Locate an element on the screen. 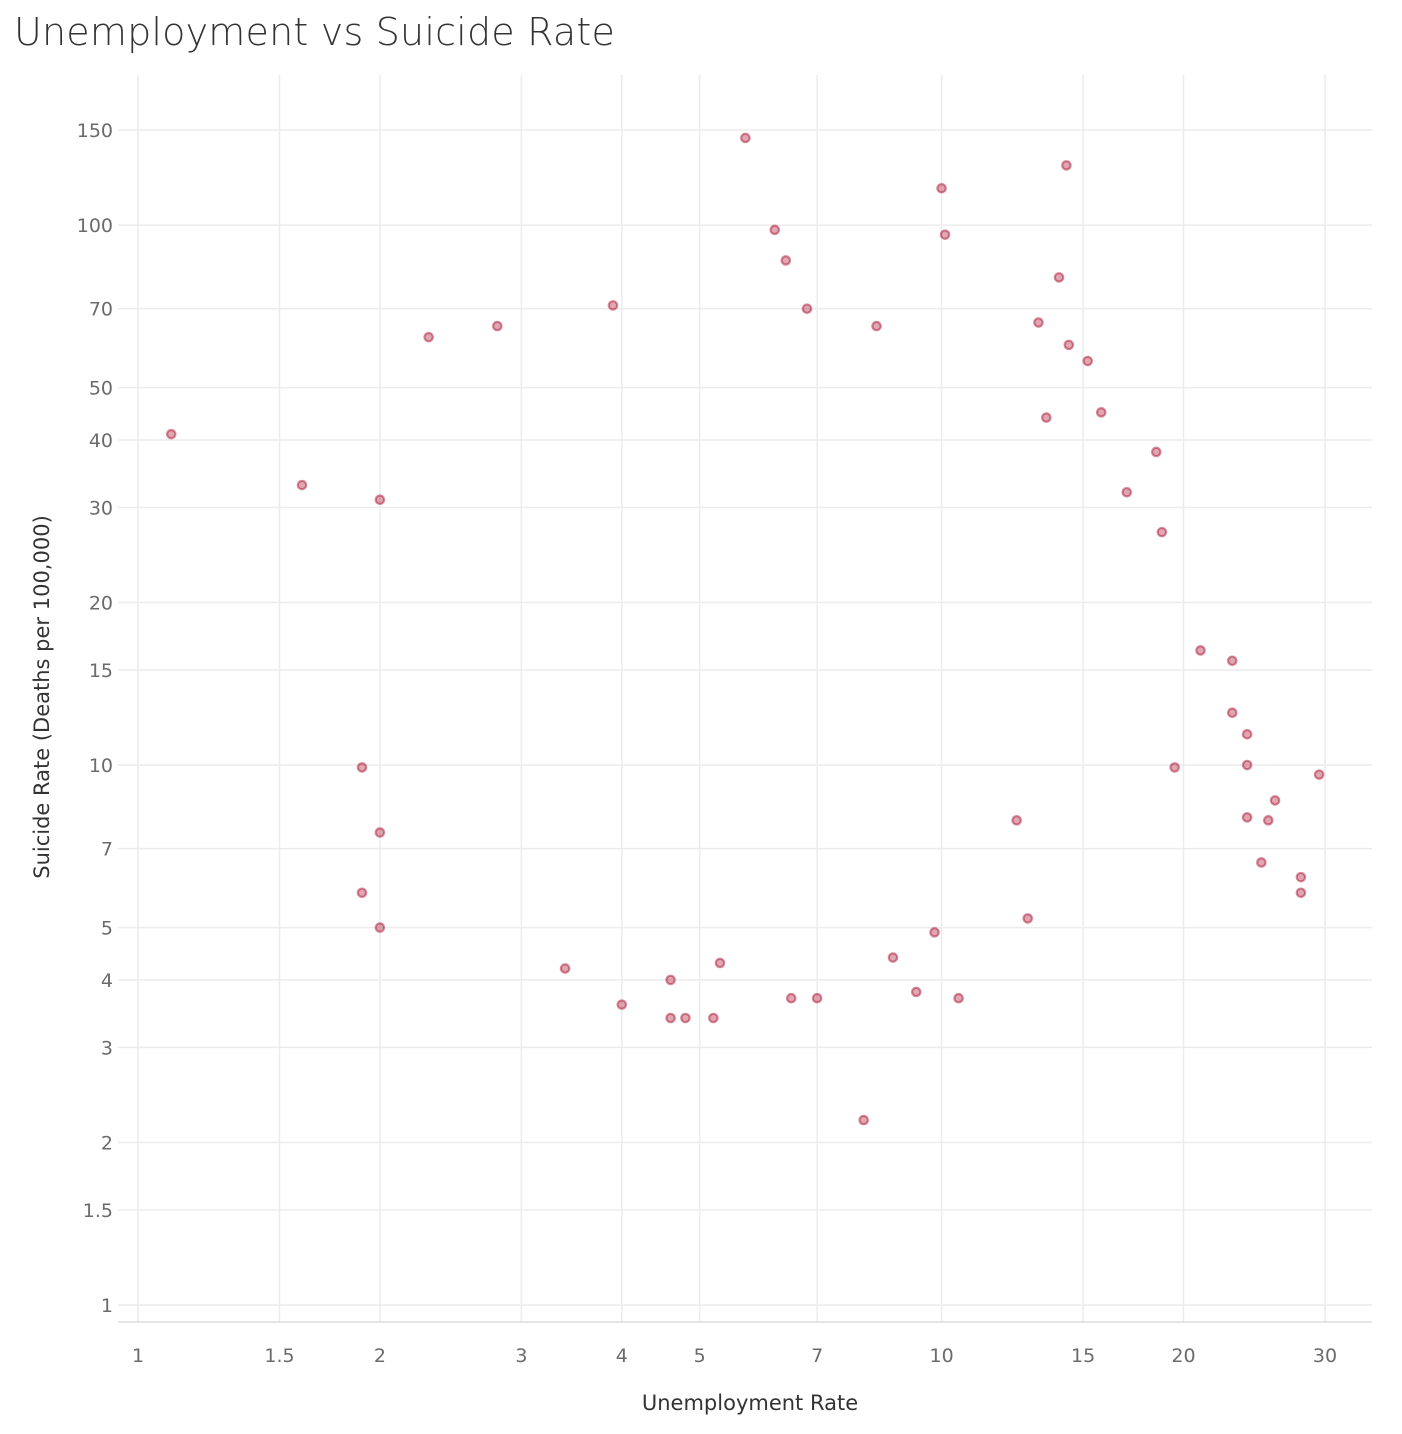  chart-title: Unemployment vs Suicide Rate is located at coordinates (315, 32).